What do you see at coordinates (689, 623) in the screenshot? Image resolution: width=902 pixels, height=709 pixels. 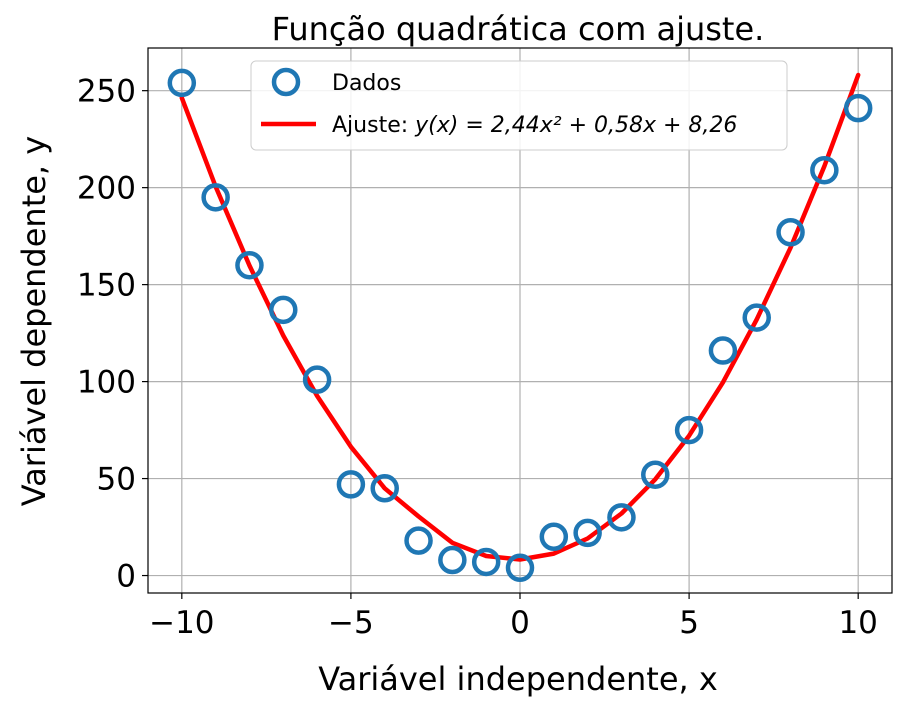 I see `x-tick-label: 5` at bounding box center [689, 623].